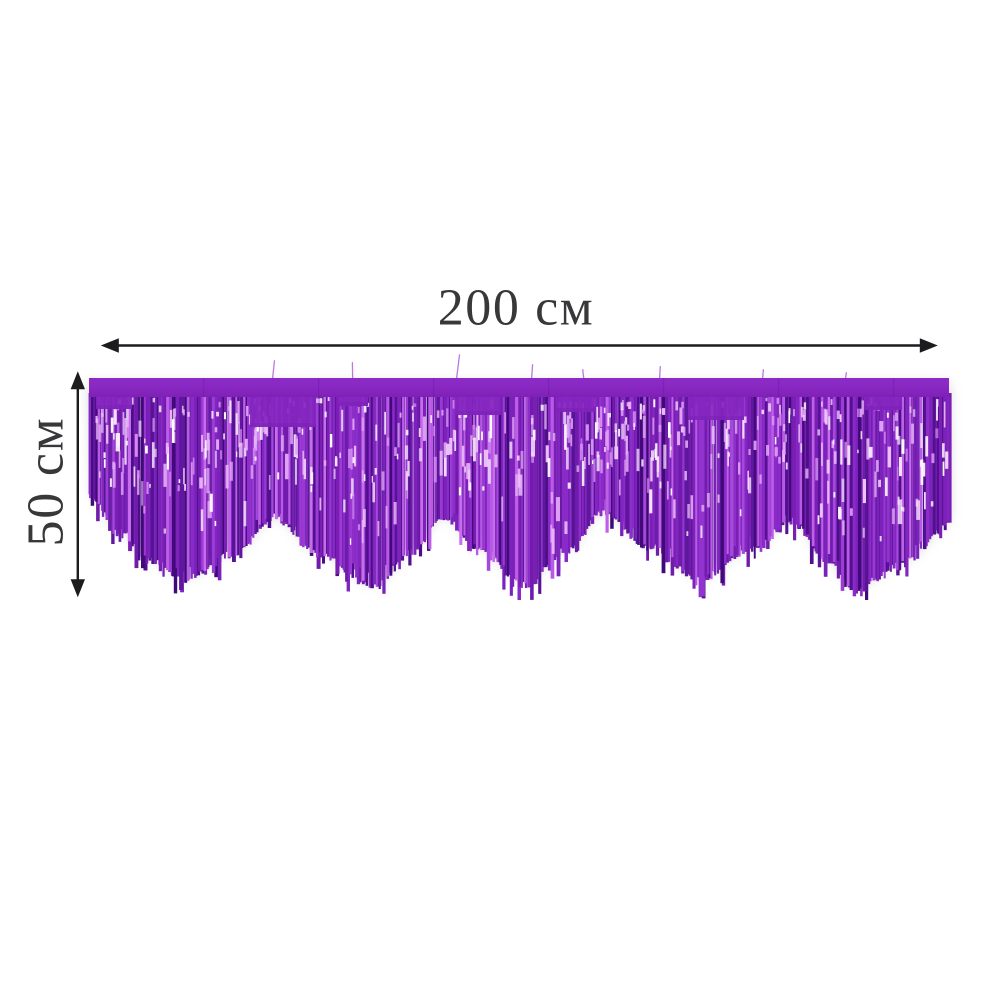  I want to click on svg-text: 50 см, so click(46, 482).